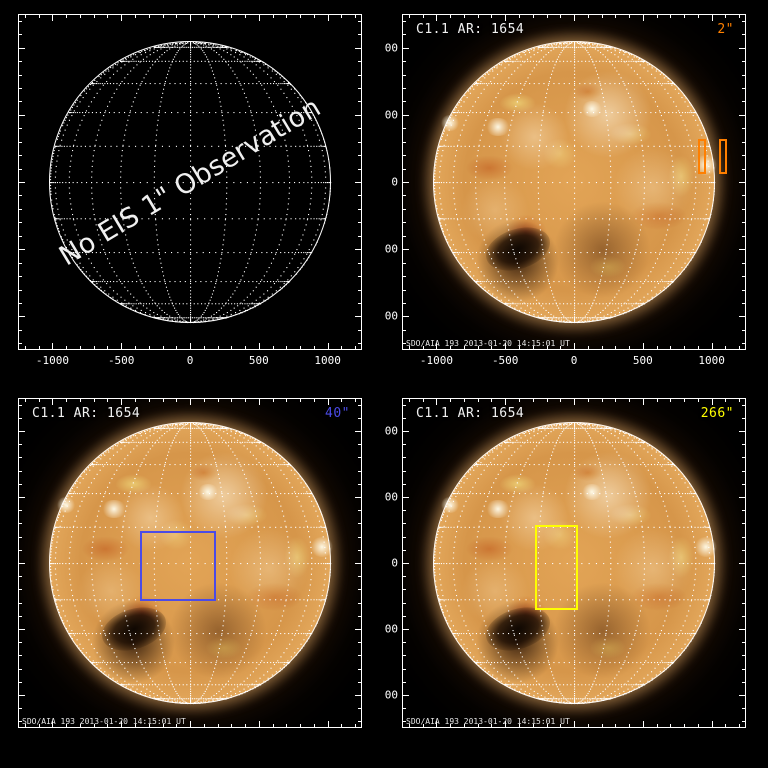  What do you see at coordinates (702, 156) in the screenshot?
I see `eis-slit-left` at bounding box center [702, 156].